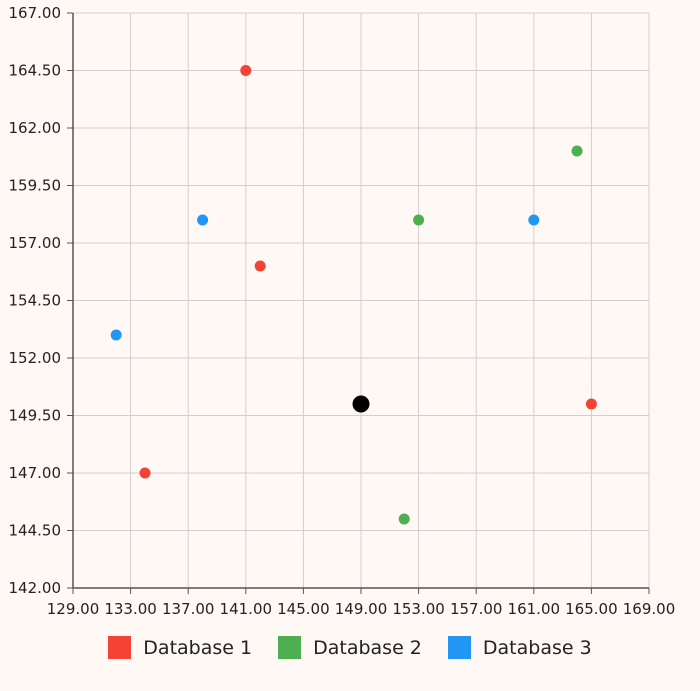 Image resolution: width=700 pixels, height=691 pixels. I want to click on legend-item: Database 3, so click(519, 647).